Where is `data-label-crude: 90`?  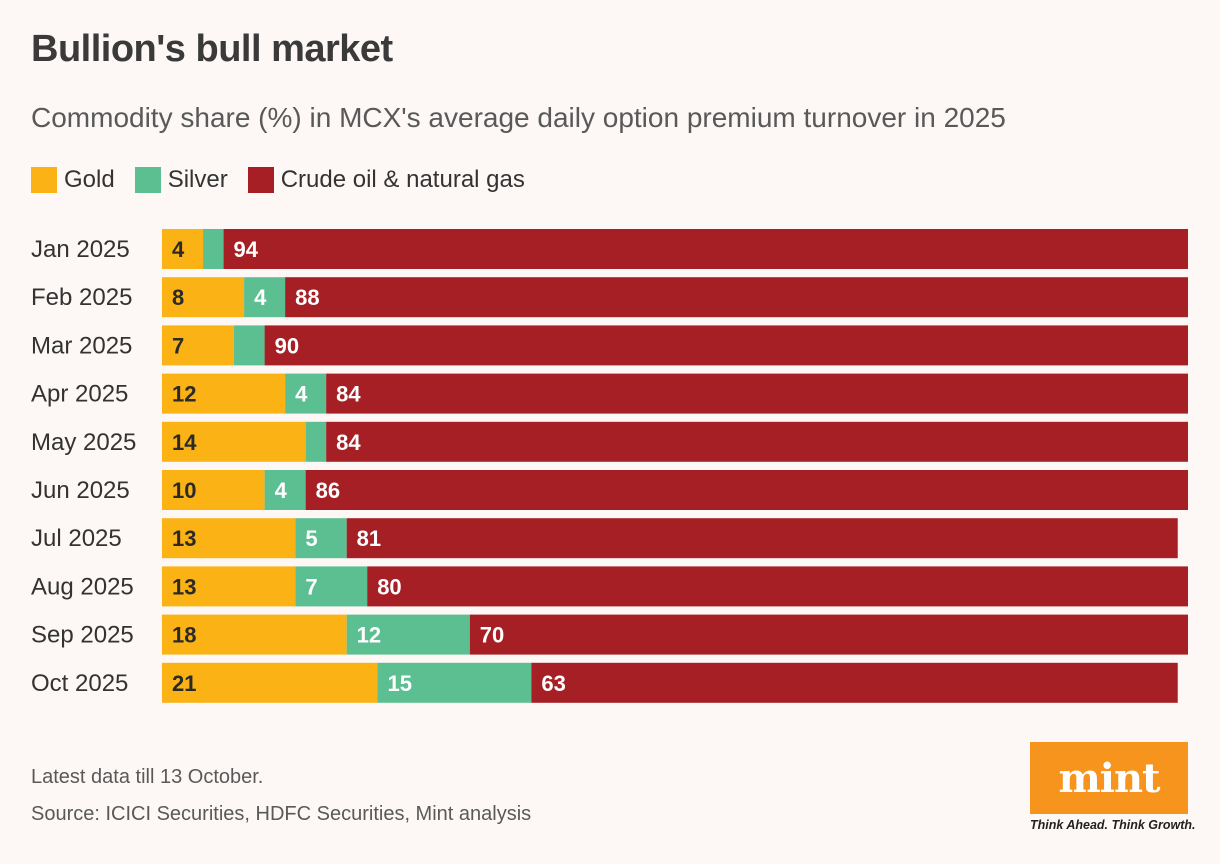
data-label-crude: 90 is located at coordinates (287, 345).